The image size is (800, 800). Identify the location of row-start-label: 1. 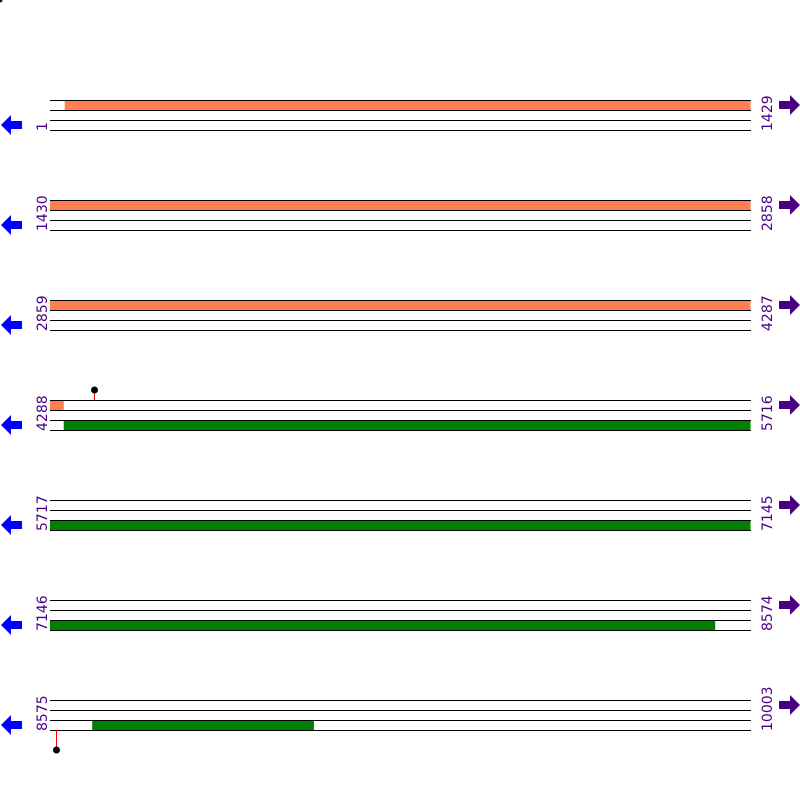
(43, 126).